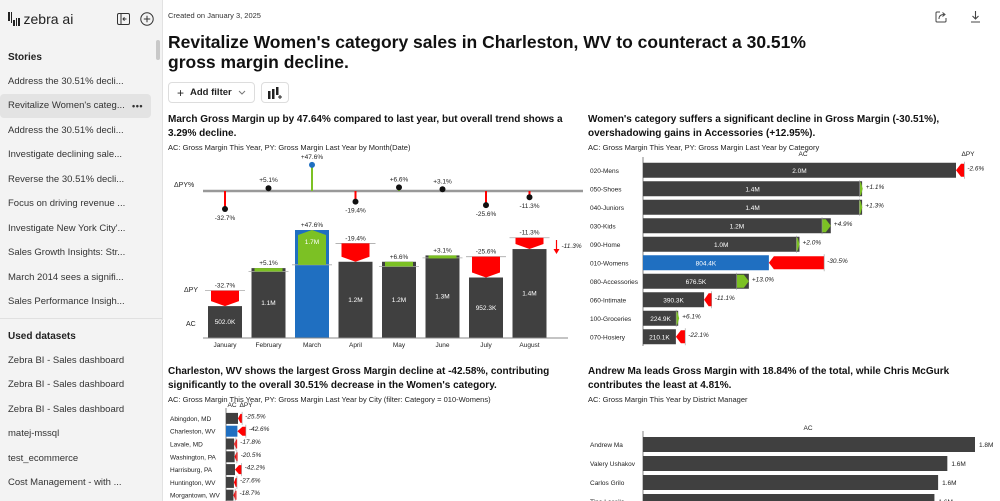  Describe the element at coordinates (43, 458) in the screenshot. I see `dataset-item: test_ecommerce` at that location.